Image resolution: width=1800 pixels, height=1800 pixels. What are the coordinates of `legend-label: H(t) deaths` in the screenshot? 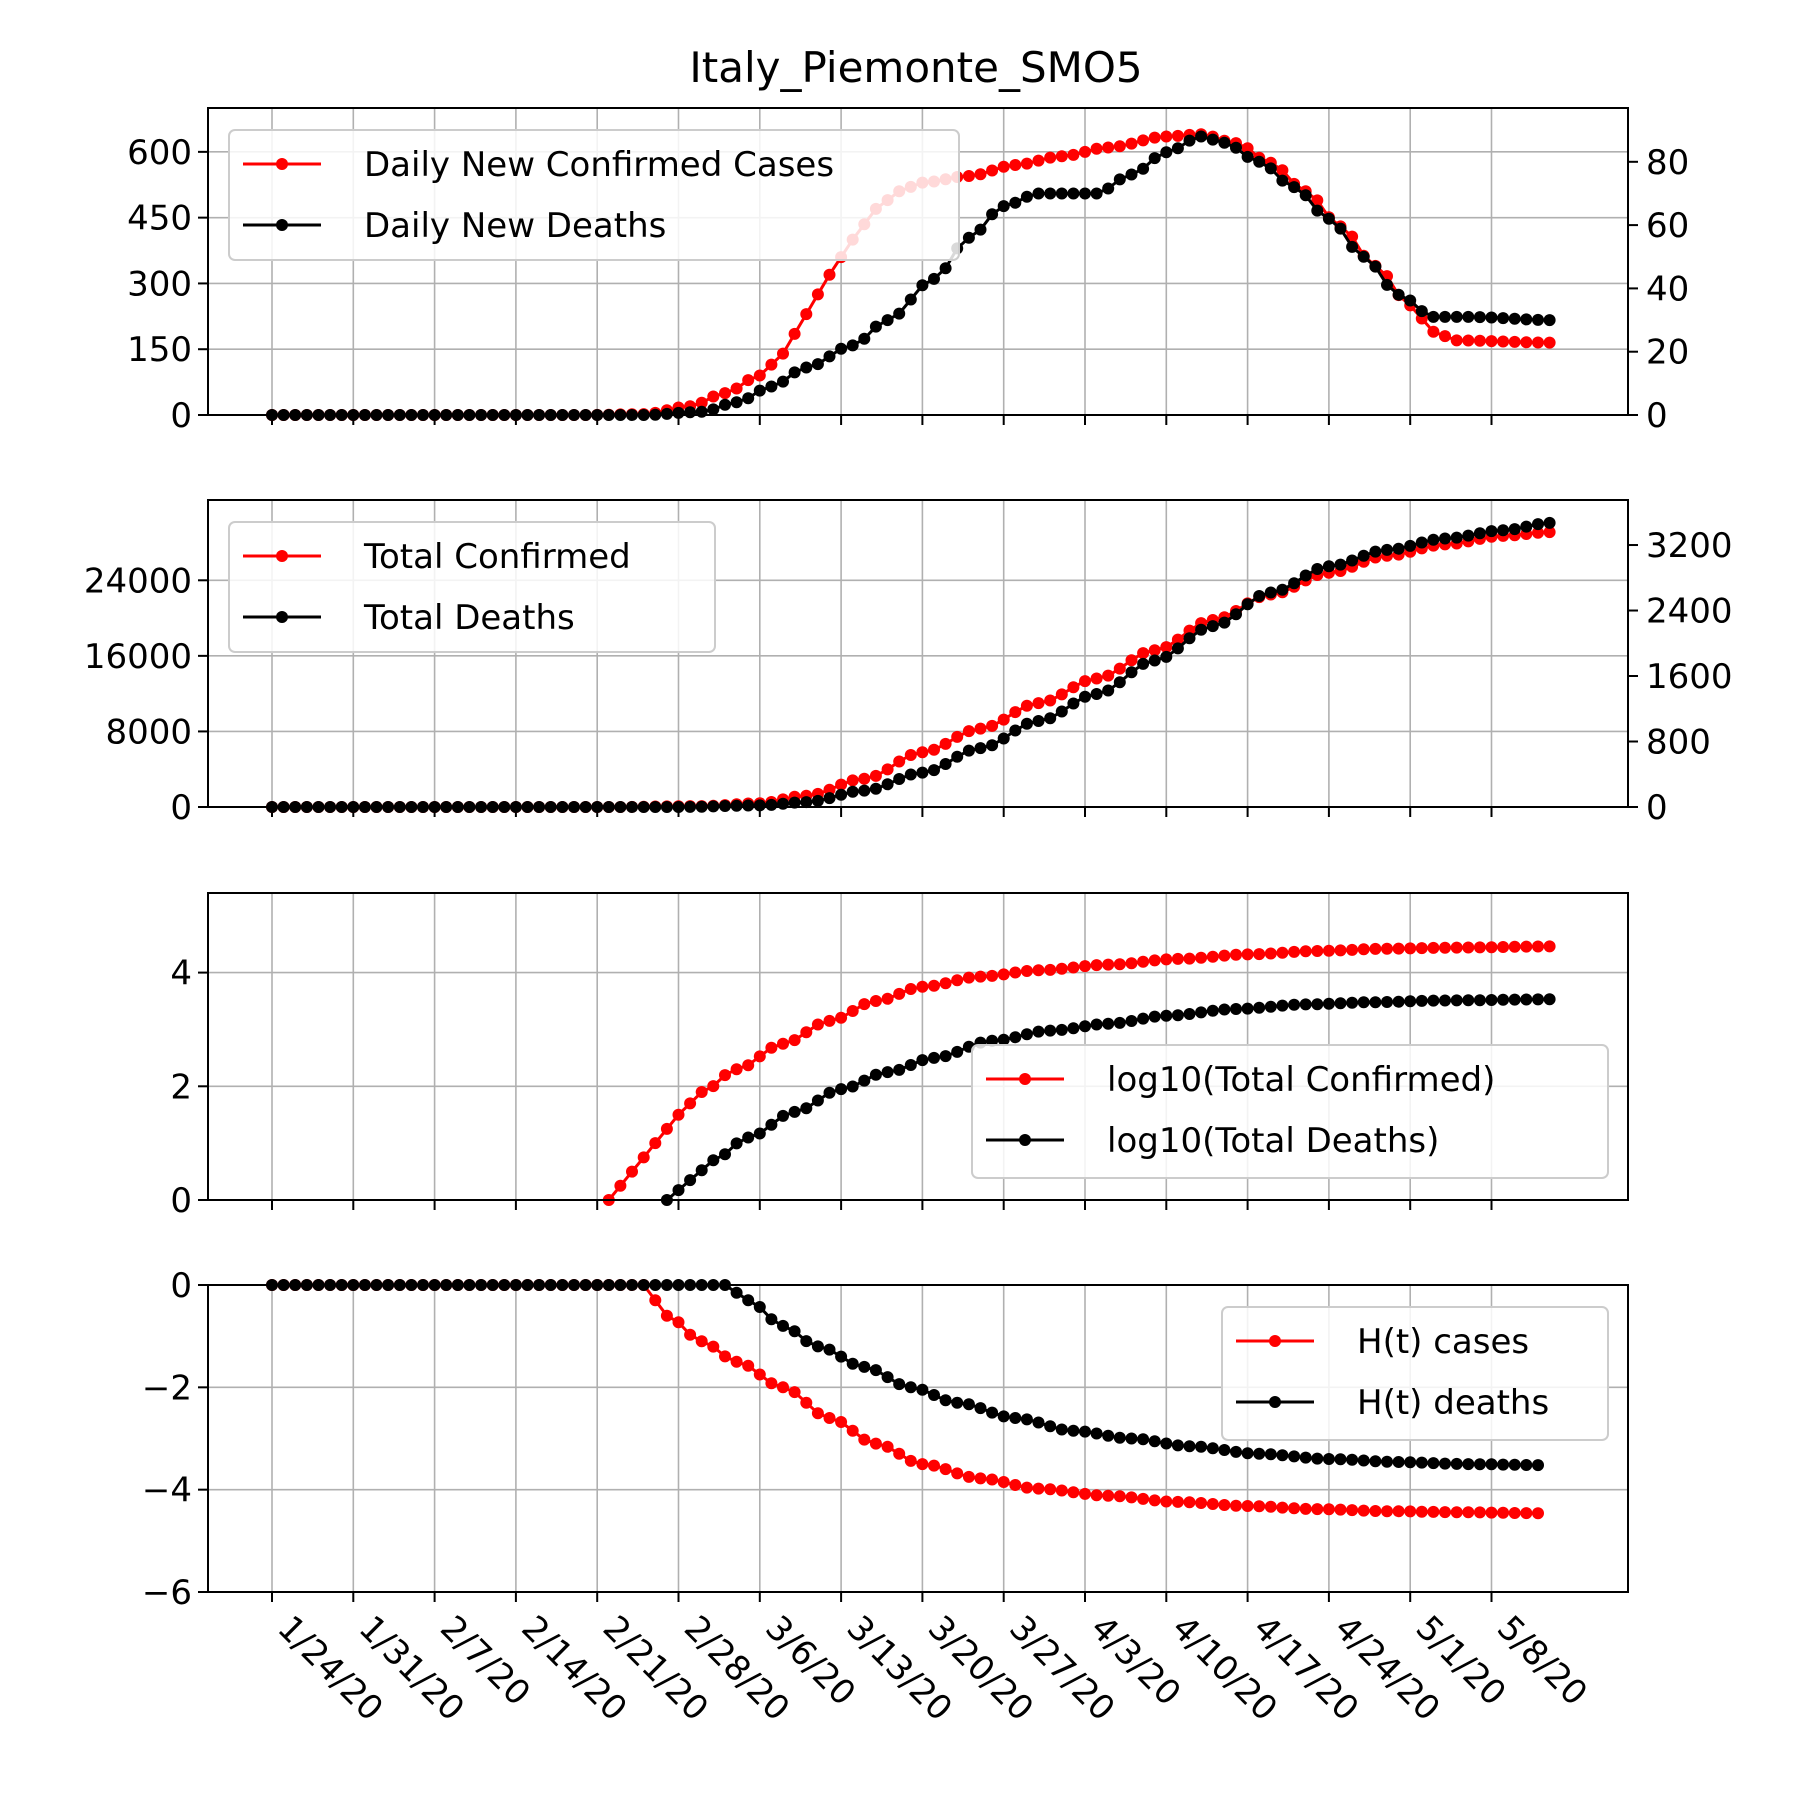 It's located at (1453, 1403).